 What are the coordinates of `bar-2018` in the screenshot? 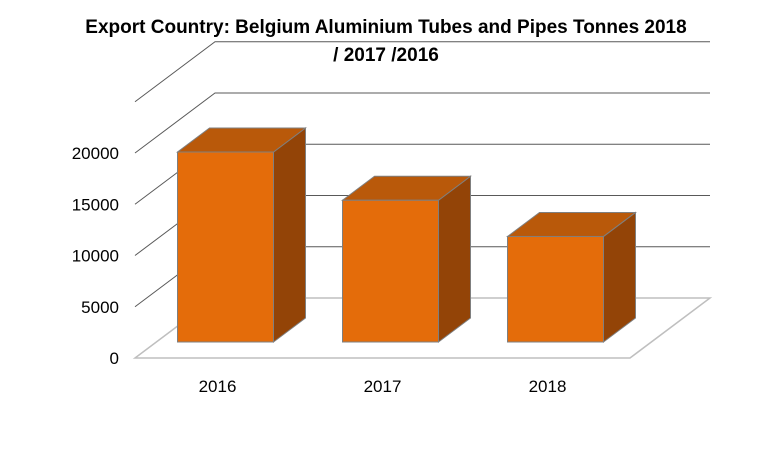 It's located at (571, 277).